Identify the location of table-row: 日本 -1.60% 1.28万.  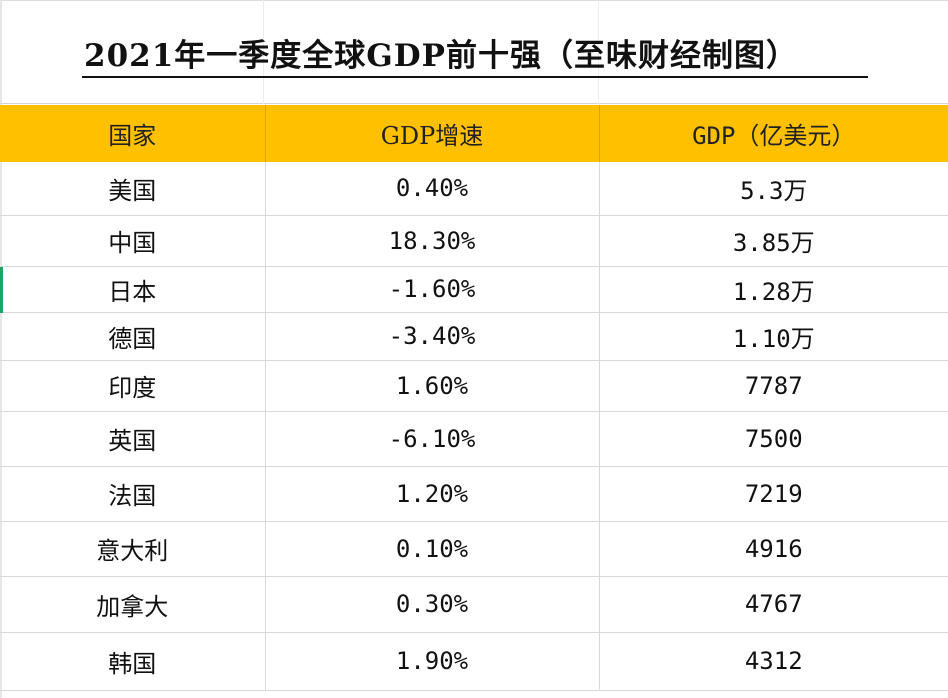
(474, 289).